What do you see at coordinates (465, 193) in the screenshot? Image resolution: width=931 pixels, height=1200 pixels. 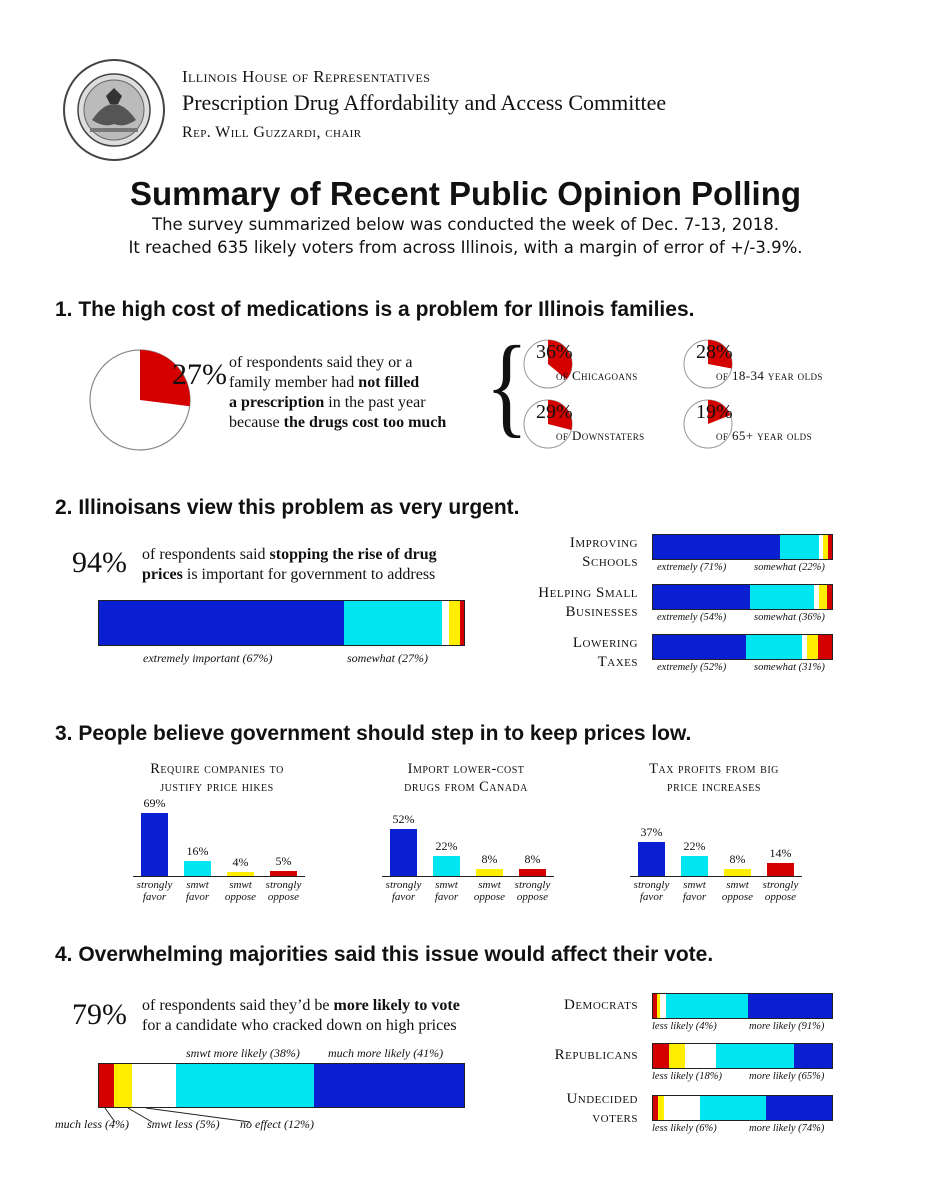 I see `page-title: Summary of Recent Public Opinion Polling` at bounding box center [465, 193].